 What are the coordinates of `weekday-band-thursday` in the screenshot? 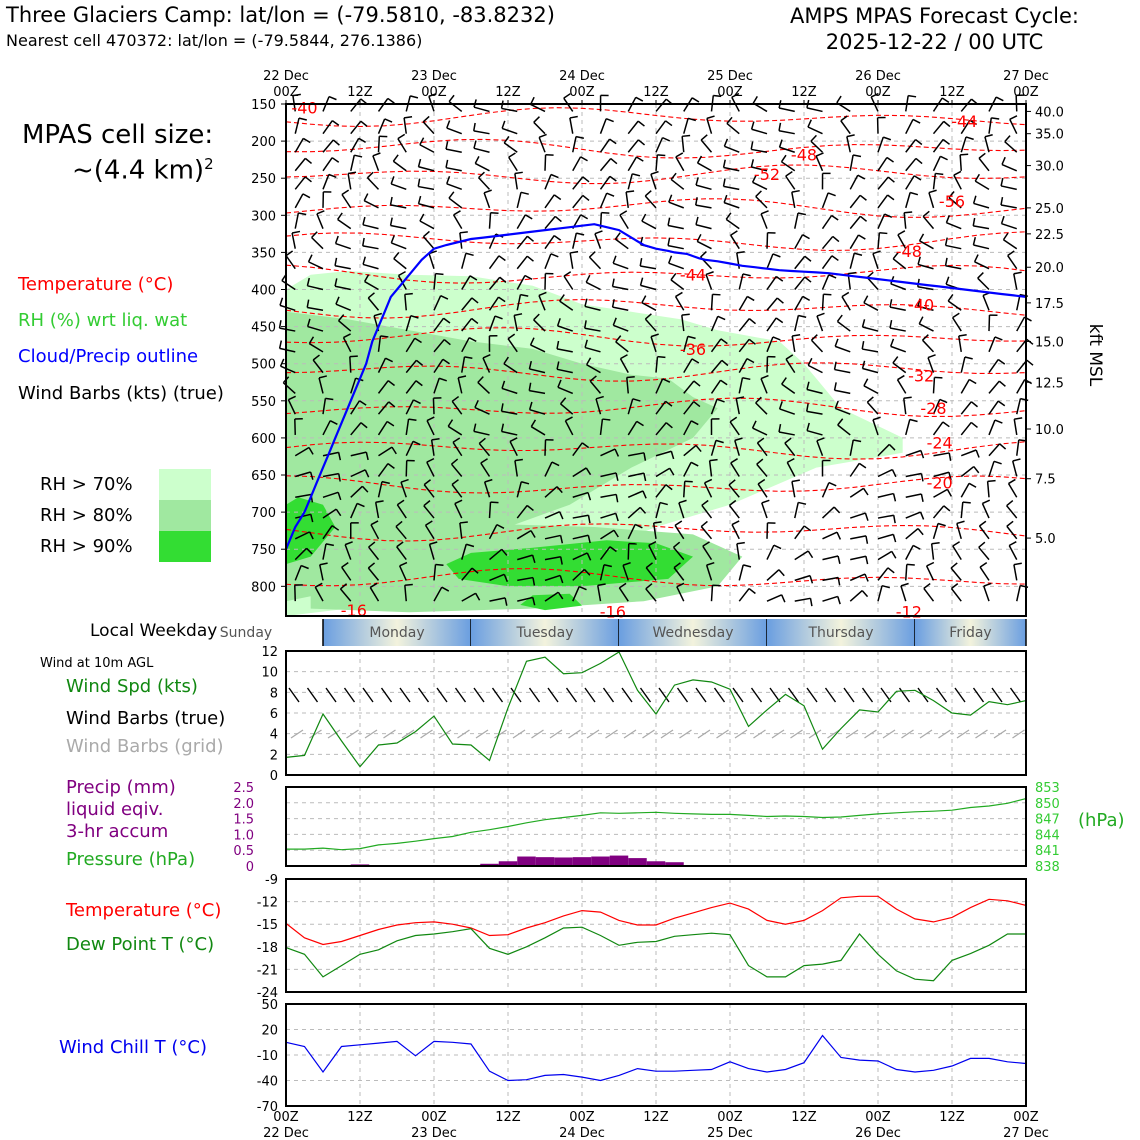 It's located at (841, 632).